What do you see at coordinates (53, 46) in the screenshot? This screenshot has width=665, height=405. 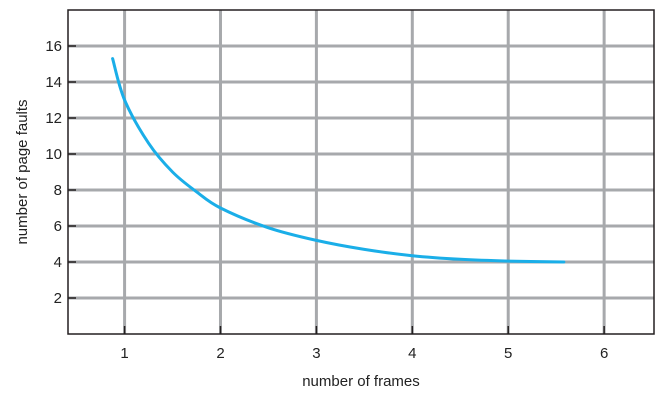 I see `y-tick-label: 16` at bounding box center [53, 46].